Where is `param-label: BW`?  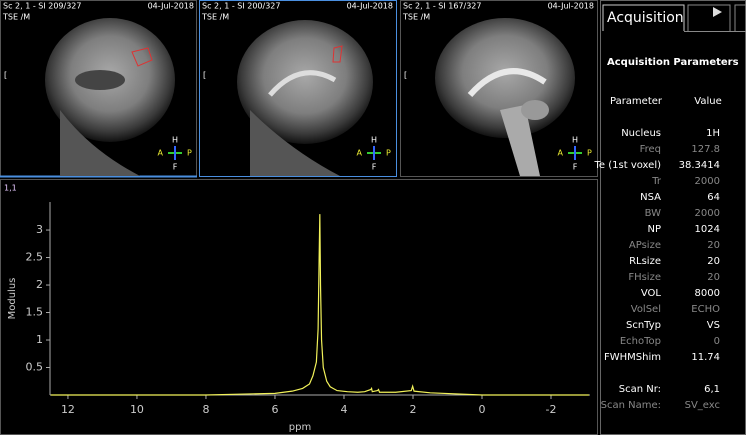 param-label: BW is located at coordinates (653, 213).